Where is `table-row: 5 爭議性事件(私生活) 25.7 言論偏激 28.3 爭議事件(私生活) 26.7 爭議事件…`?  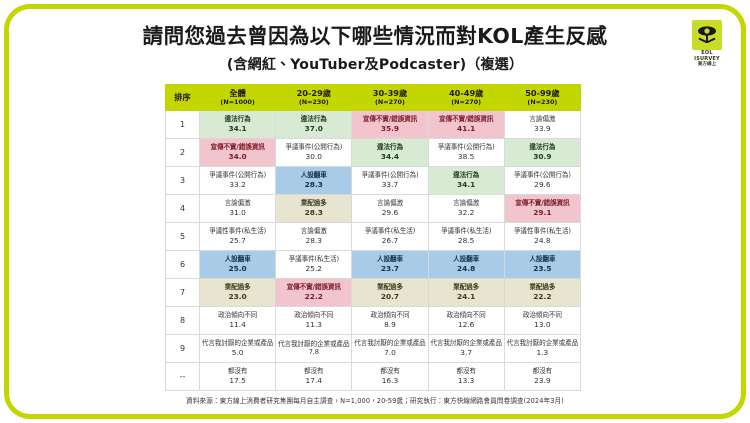
table-row: 5 爭議性事件(私生活) 25.7 言論偏激 28.3 爭議事件(私生活) 26.7 爭議事件… is located at coordinates (373, 236).